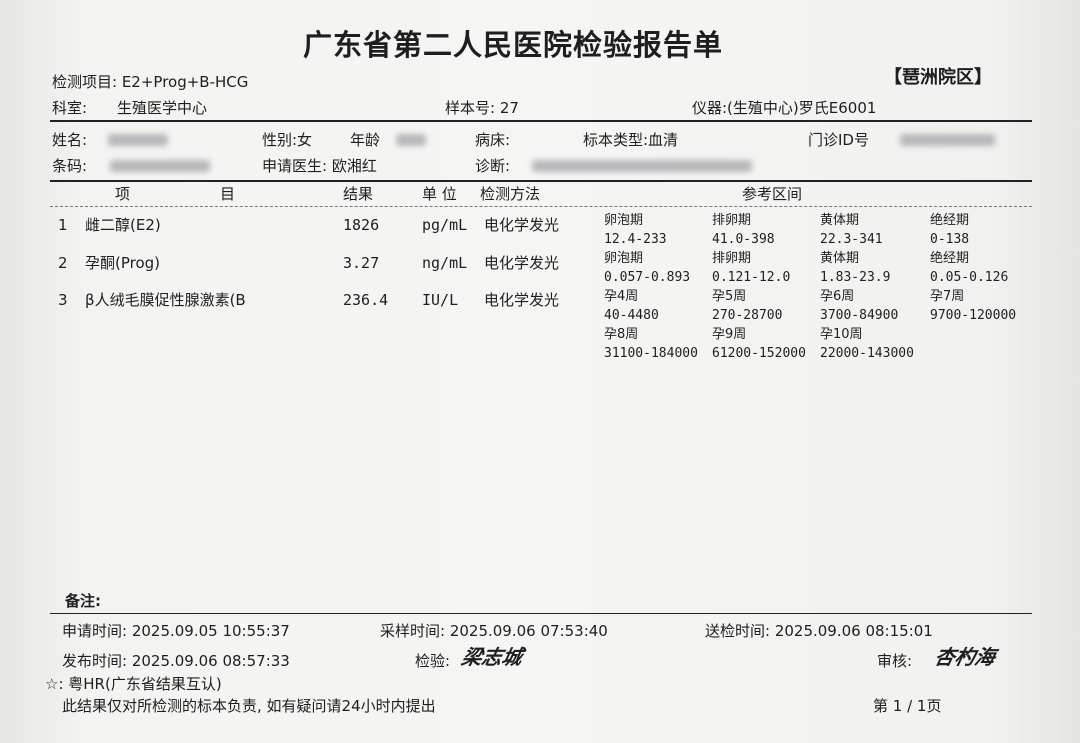 The height and width of the screenshot is (743, 1080). Describe the element at coordinates (70, 166) in the screenshot. I see `barcode-label: 条码:` at that location.